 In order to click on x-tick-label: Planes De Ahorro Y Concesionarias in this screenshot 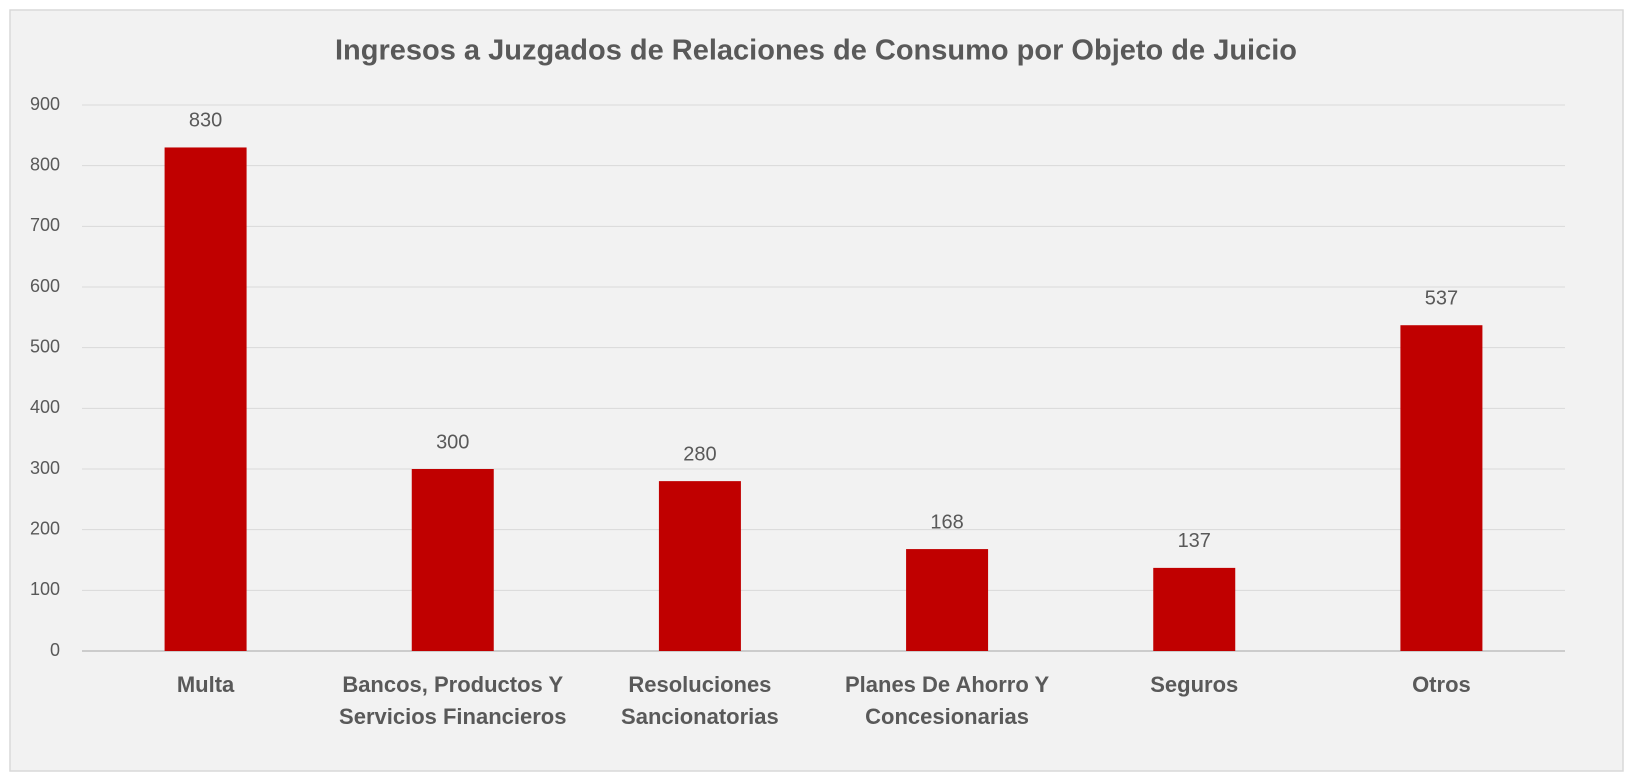, I will do `click(947, 700)`.